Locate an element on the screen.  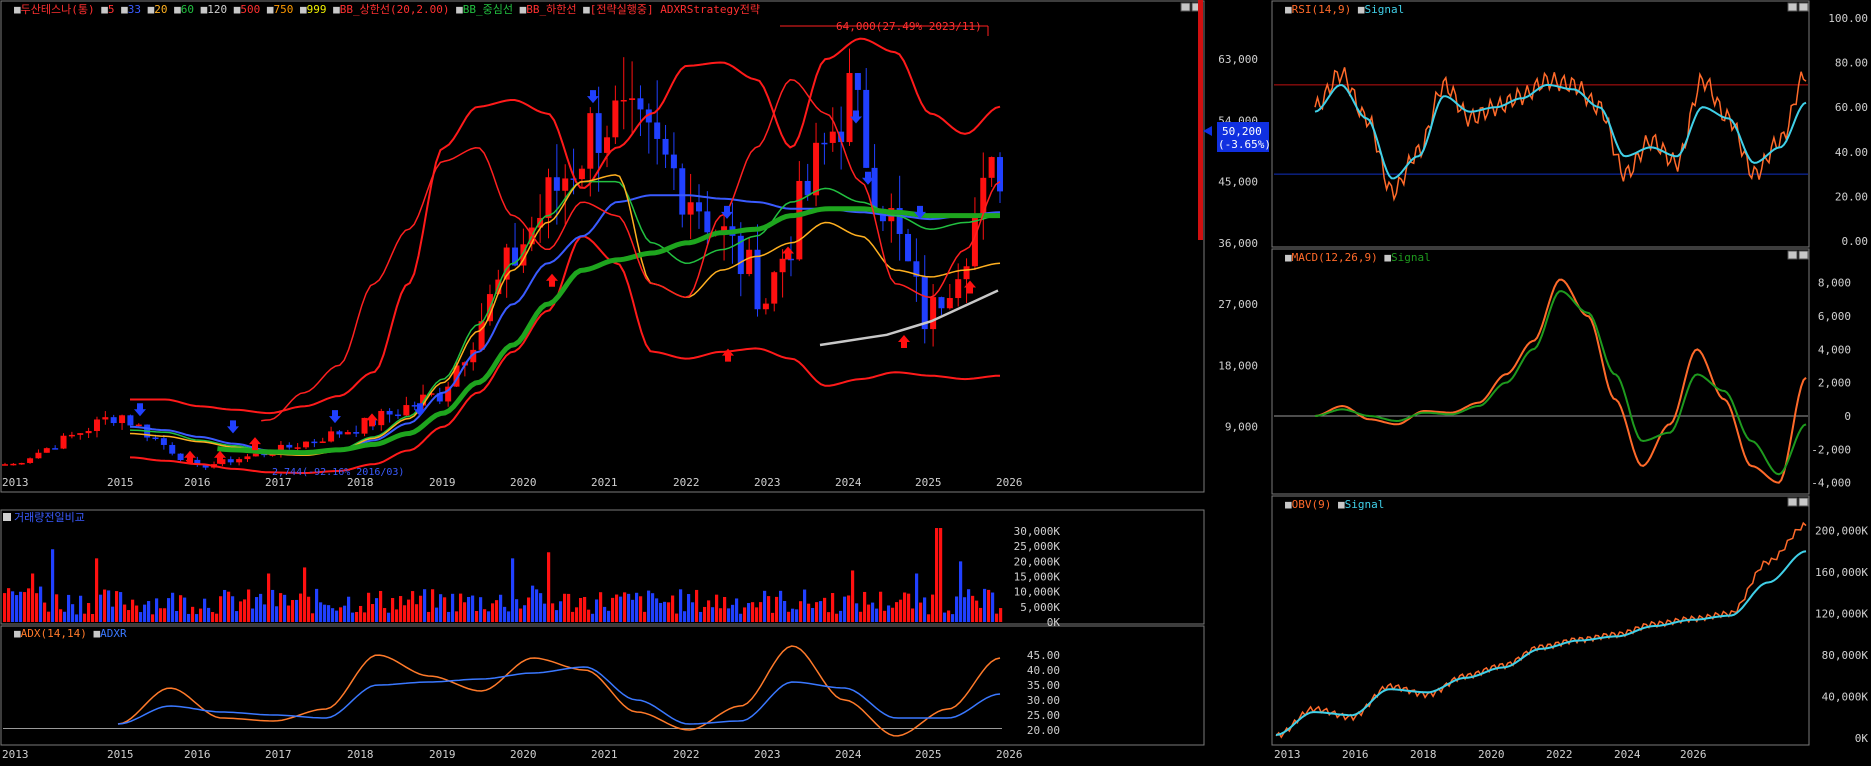
buy-signal-arrow is located at coordinates (788, 253).